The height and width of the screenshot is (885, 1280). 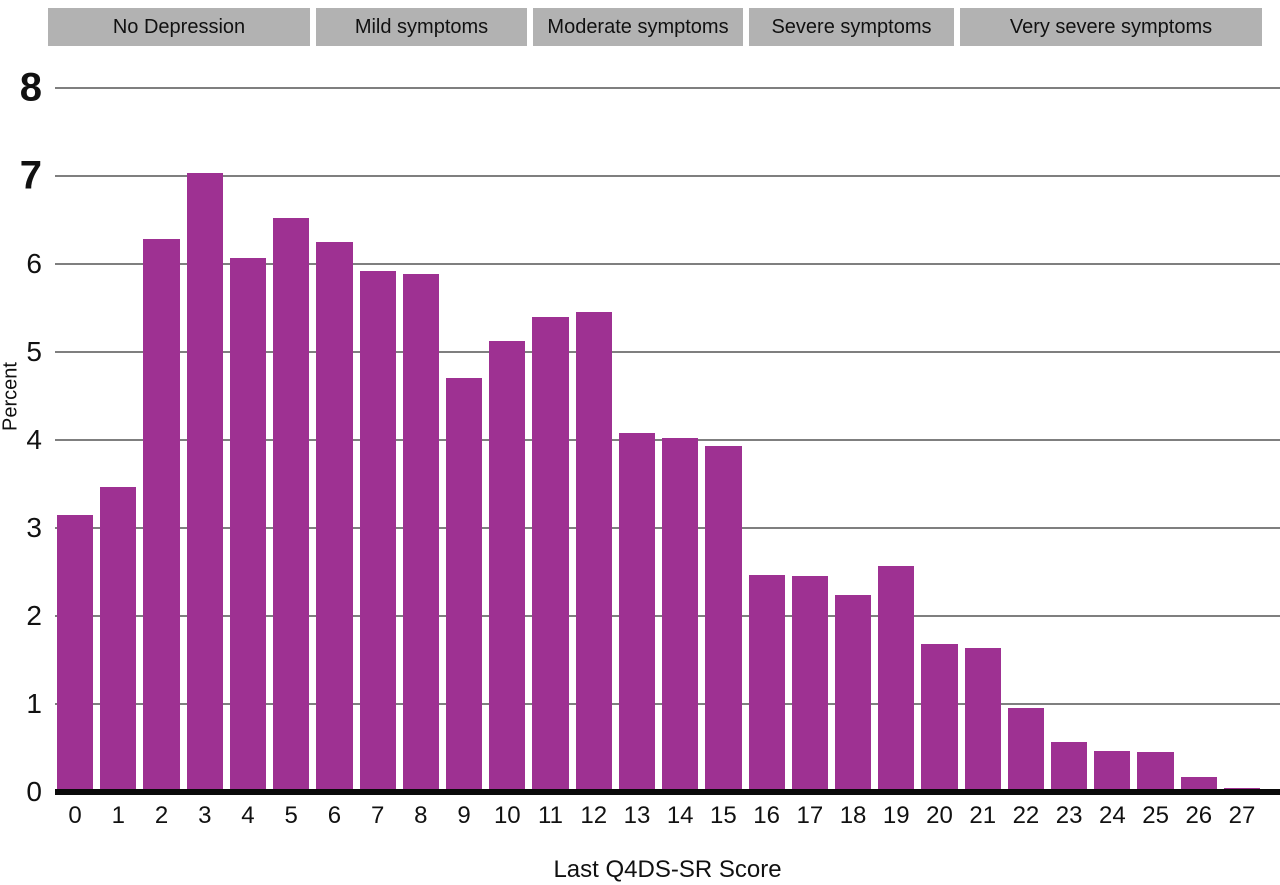 What do you see at coordinates (34, 439) in the screenshot?
I see `y-tick-label: 4` at bounding box center [34, 439].